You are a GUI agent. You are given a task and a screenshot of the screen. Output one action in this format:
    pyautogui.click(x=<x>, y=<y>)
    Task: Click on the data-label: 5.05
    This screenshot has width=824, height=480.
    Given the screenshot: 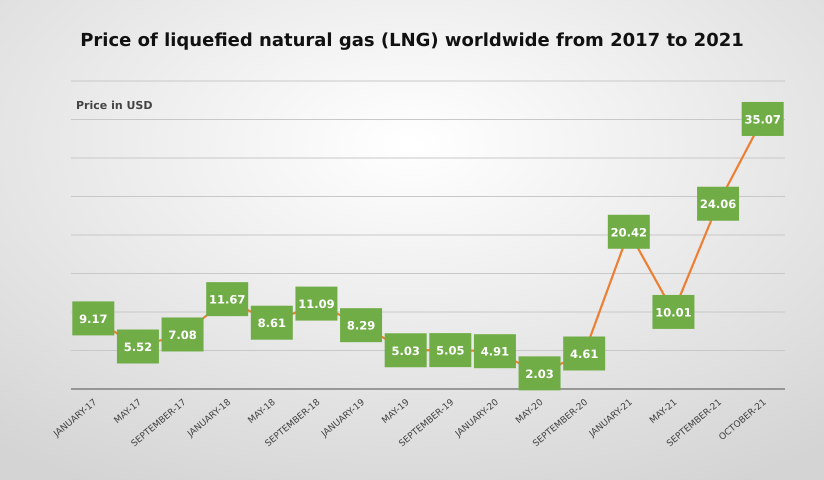 What is the action you would take?
    pyautogui.click(x=450, y=351)
    